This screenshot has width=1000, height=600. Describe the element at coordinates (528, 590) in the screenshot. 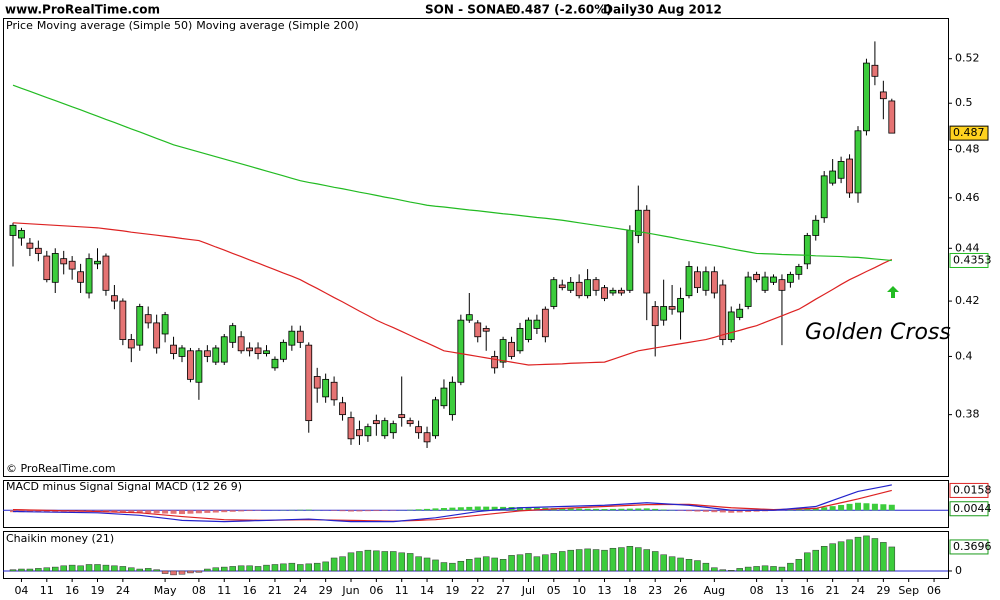

I see `x-tick-label: Jul` at that location.